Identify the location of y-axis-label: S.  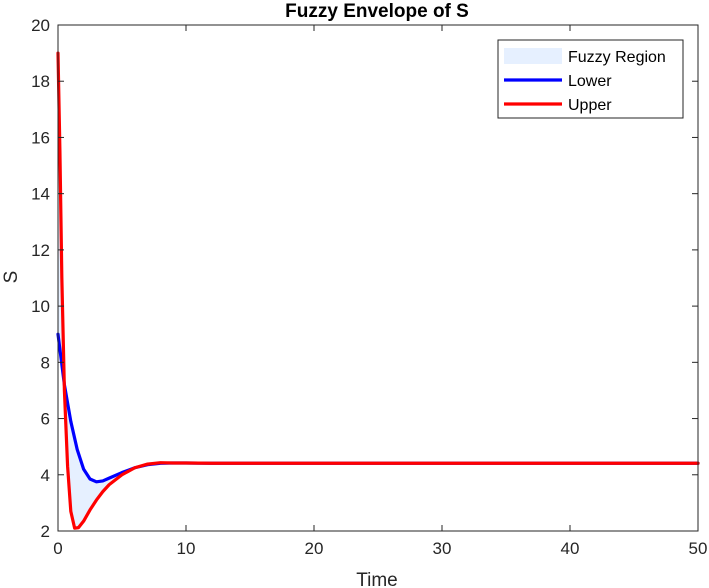
(11, 277).